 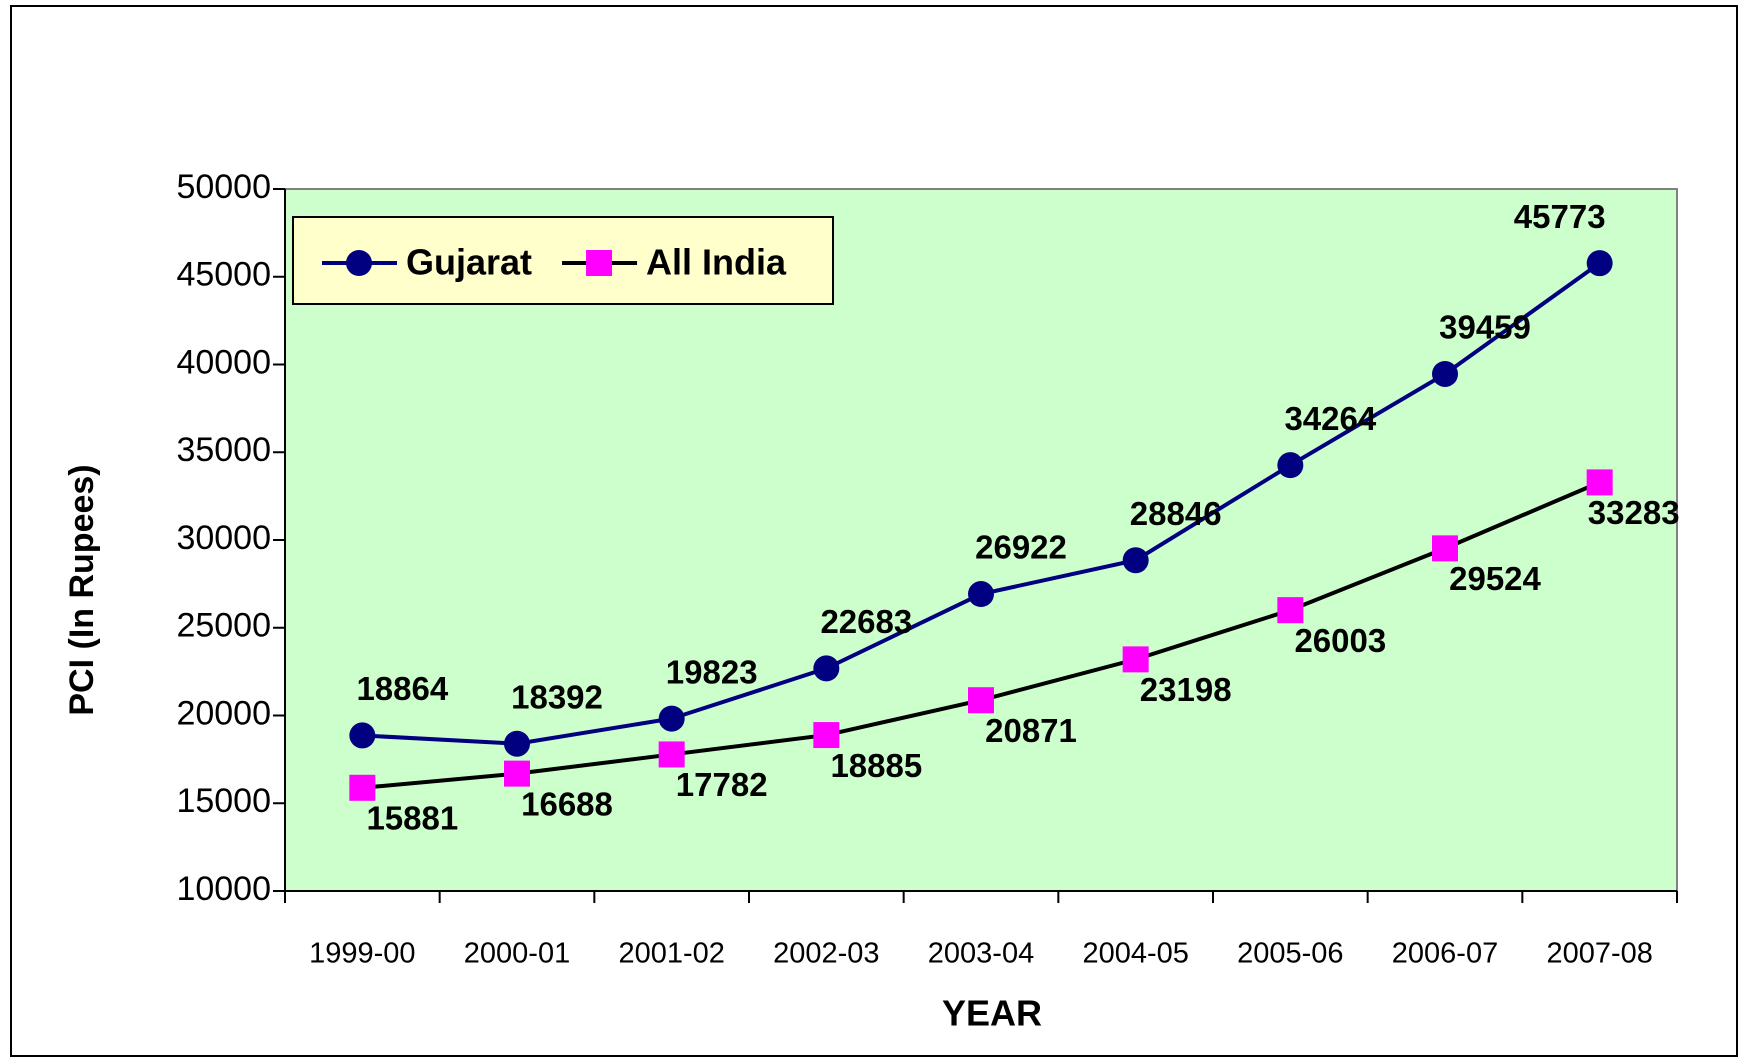 What do you see at coordinates (1340, 640) in the screenshot?
I see `data-label: 26003` at bounding box center [1340, 640].